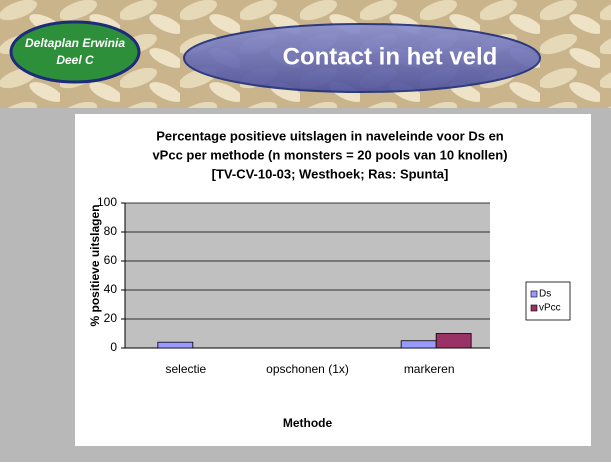 This screenshot has height=467, width=611. Describe the element at coordinates (75, 43) in the screenshot. I see `badge-line: Deltaplan Erwinia` at that location.